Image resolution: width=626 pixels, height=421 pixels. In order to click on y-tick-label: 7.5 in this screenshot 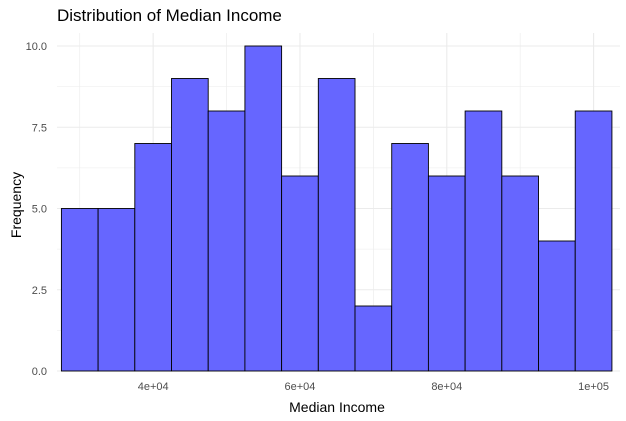, I will do `click(39, 128)`.